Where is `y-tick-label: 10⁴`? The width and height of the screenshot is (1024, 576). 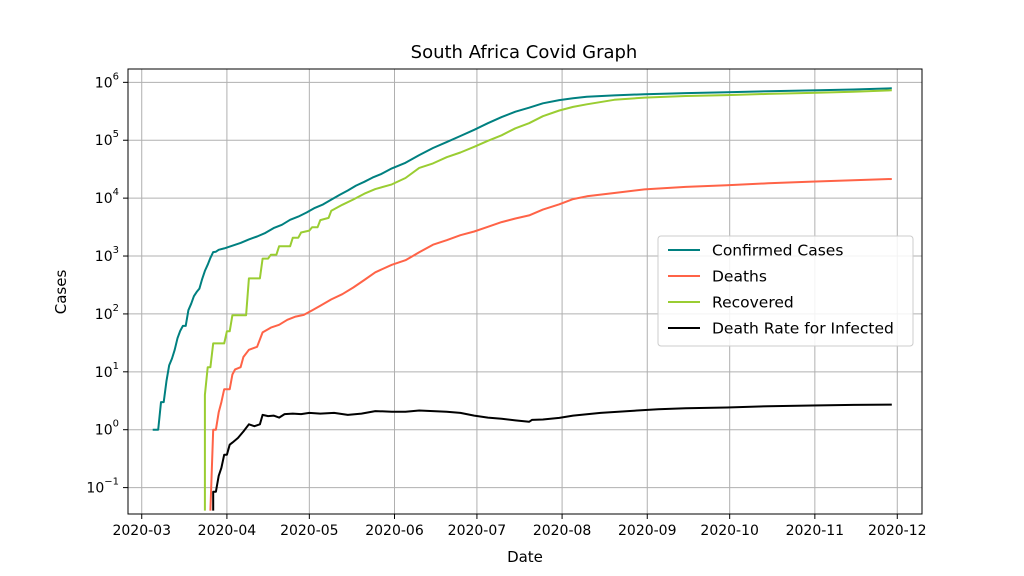 y-tick-label: 10⁴ is located at coordinates (107, 197).